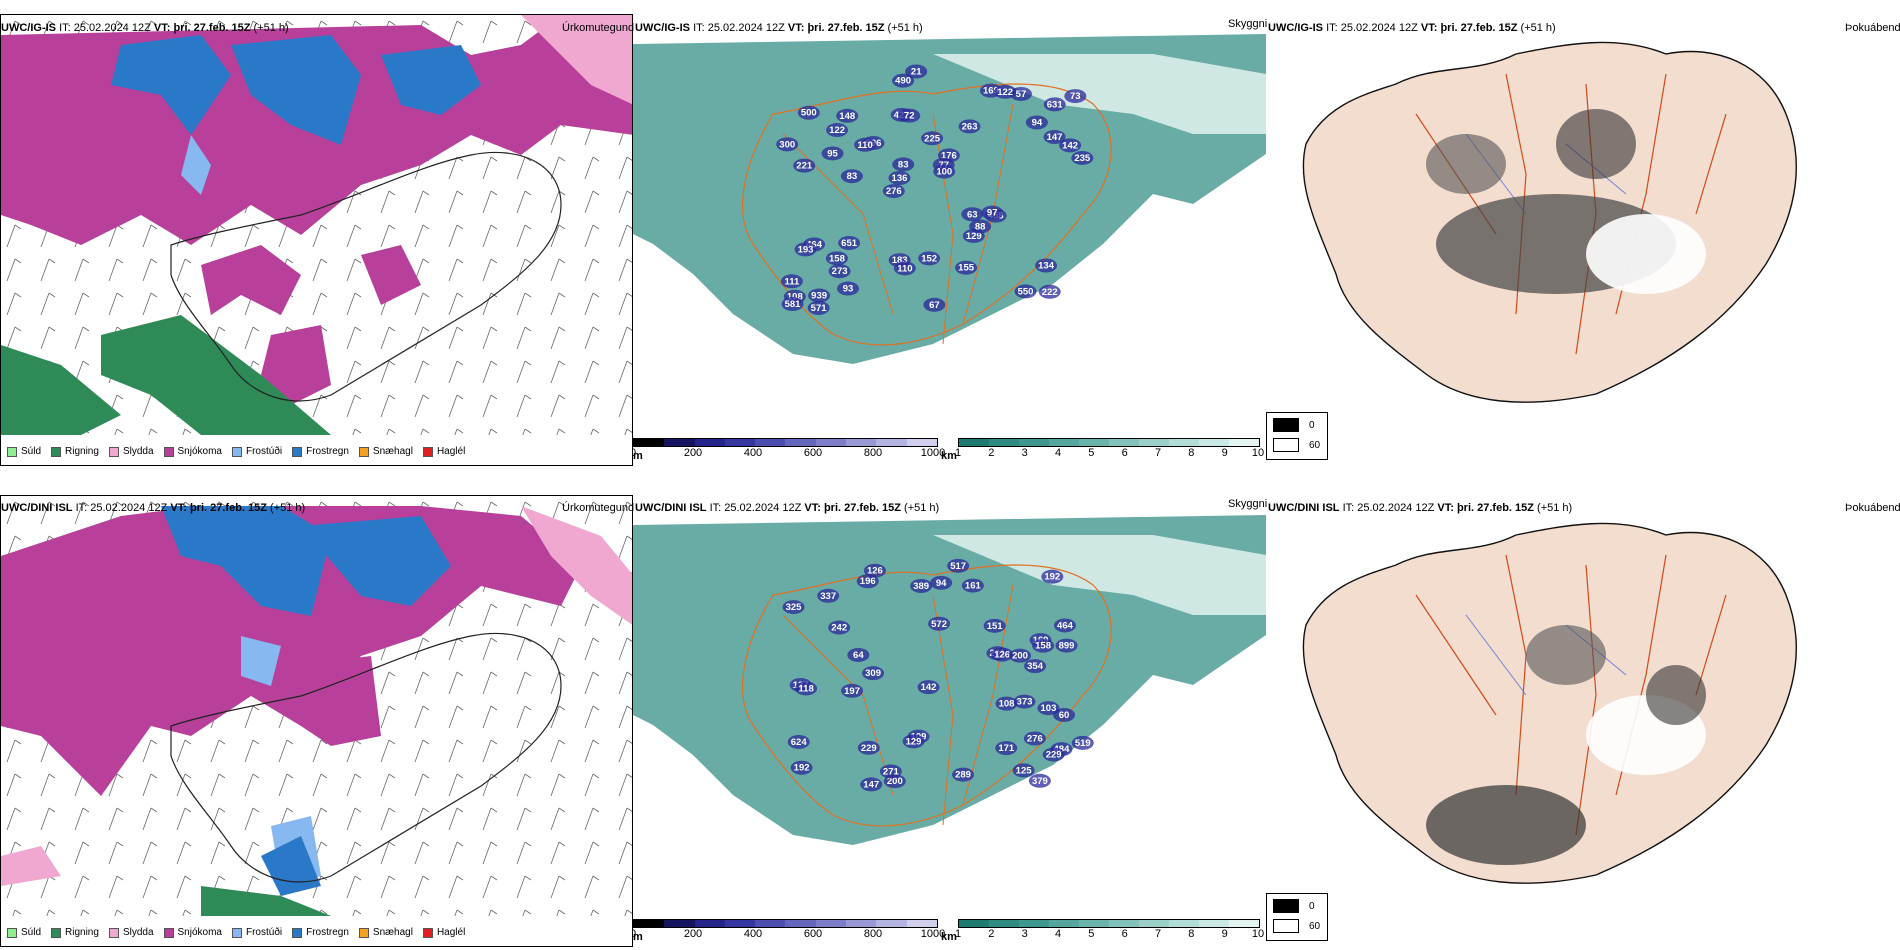 This screenshot has height=950, width=1900. Describe the element at coordinates (1191, 934) in the screenshot. I see `scale-tick-label: 8` at that location.